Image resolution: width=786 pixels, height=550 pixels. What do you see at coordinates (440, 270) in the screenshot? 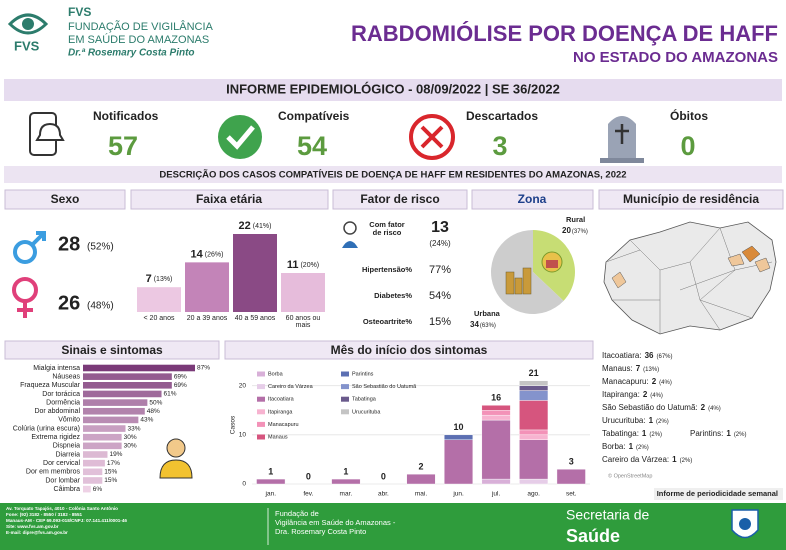
I see `risk-item-value: 77%` at bounding box center [440, 270].